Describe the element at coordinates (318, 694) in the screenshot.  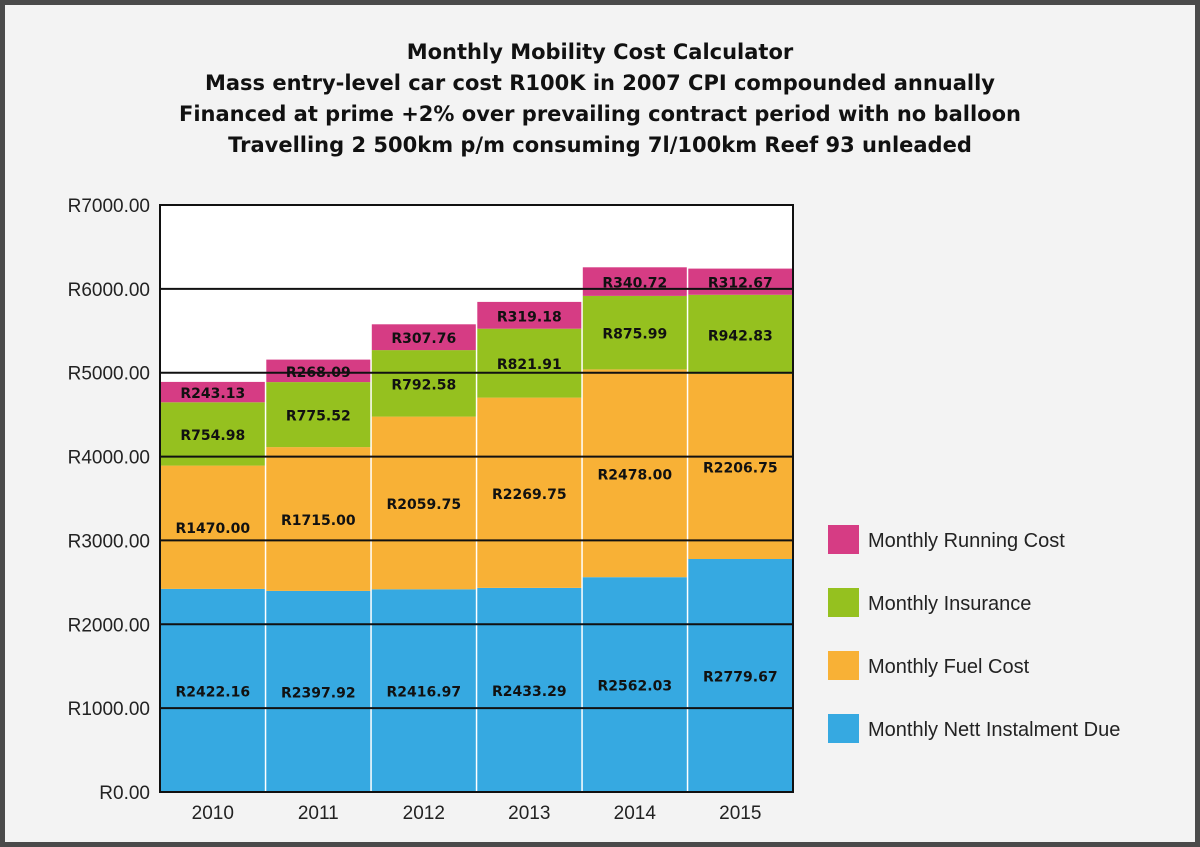
I see `data-label-0-2011: R2397.92` at that location.